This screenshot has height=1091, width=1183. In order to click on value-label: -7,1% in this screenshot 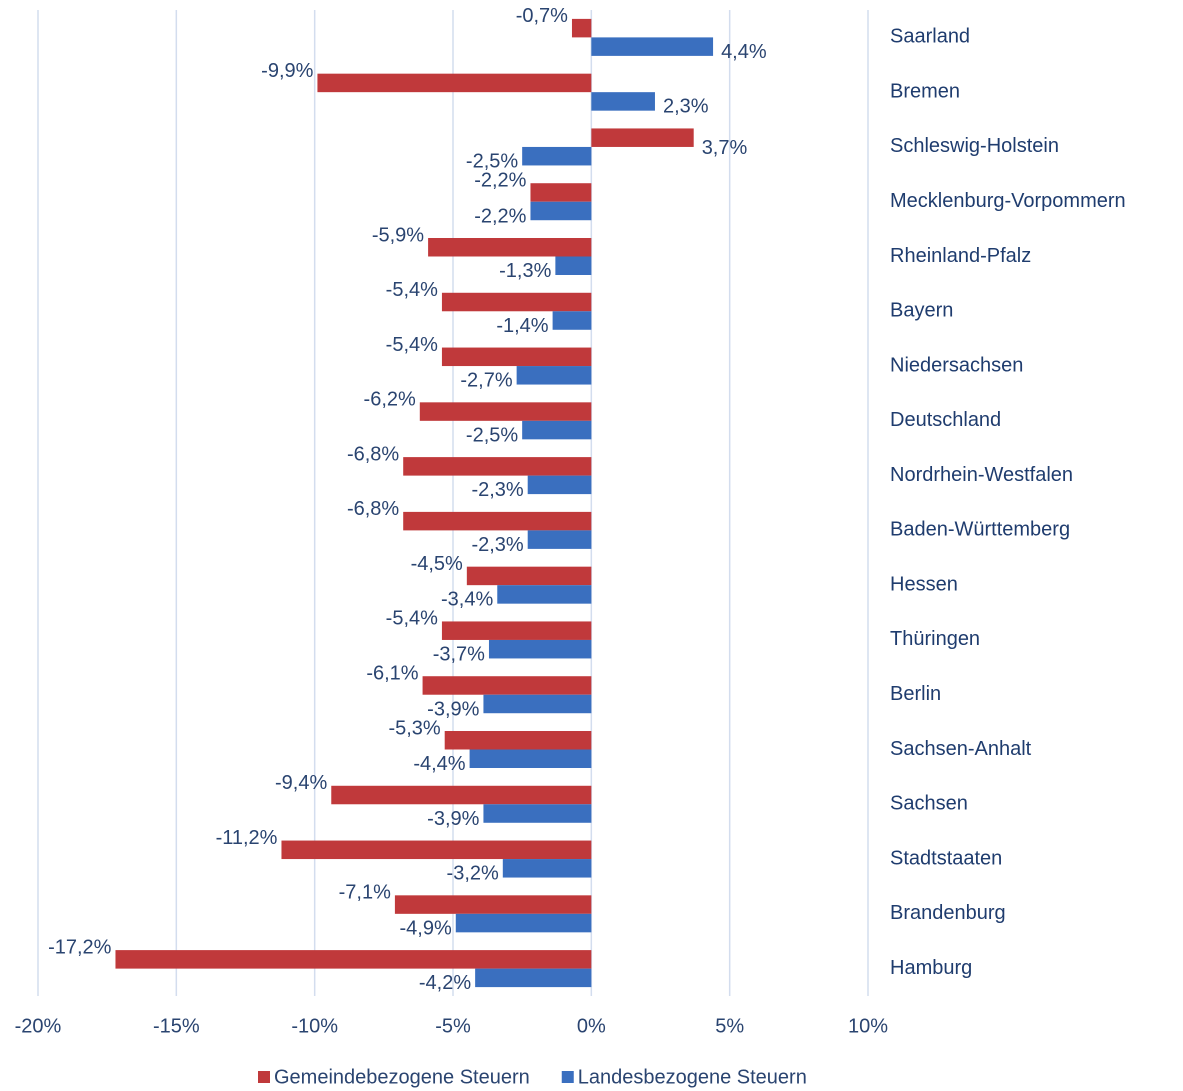, I will do `click(365, 893)`.